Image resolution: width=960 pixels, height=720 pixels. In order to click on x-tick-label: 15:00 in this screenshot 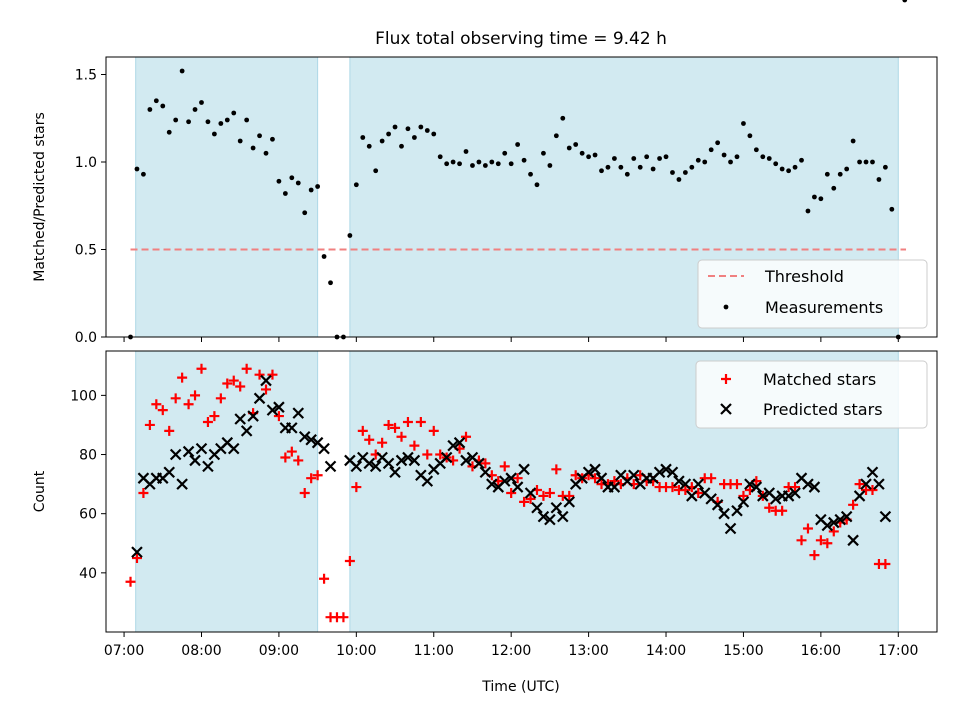, I will do `click(743, 651)`.